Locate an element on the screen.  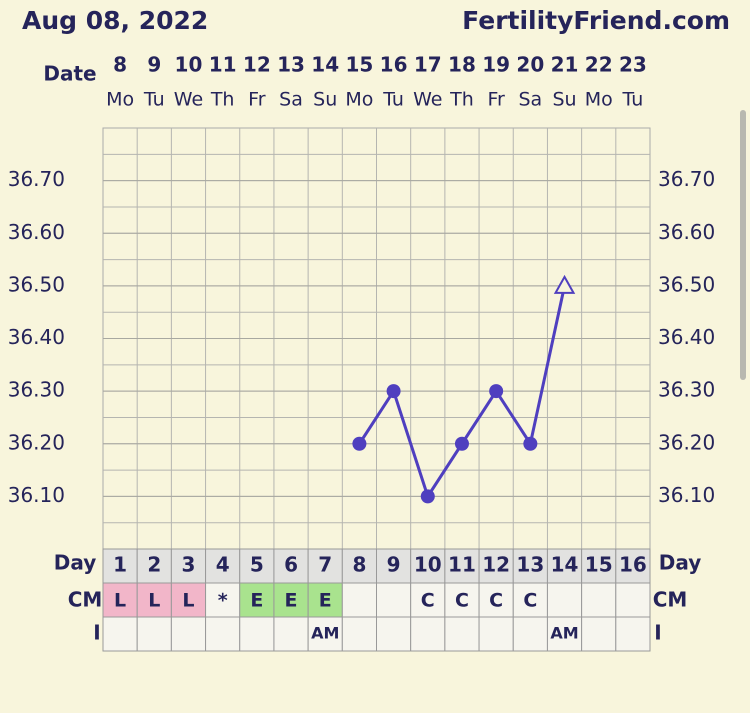
y-tick-label-right: 36.30 is located at coordinates (686, 390).